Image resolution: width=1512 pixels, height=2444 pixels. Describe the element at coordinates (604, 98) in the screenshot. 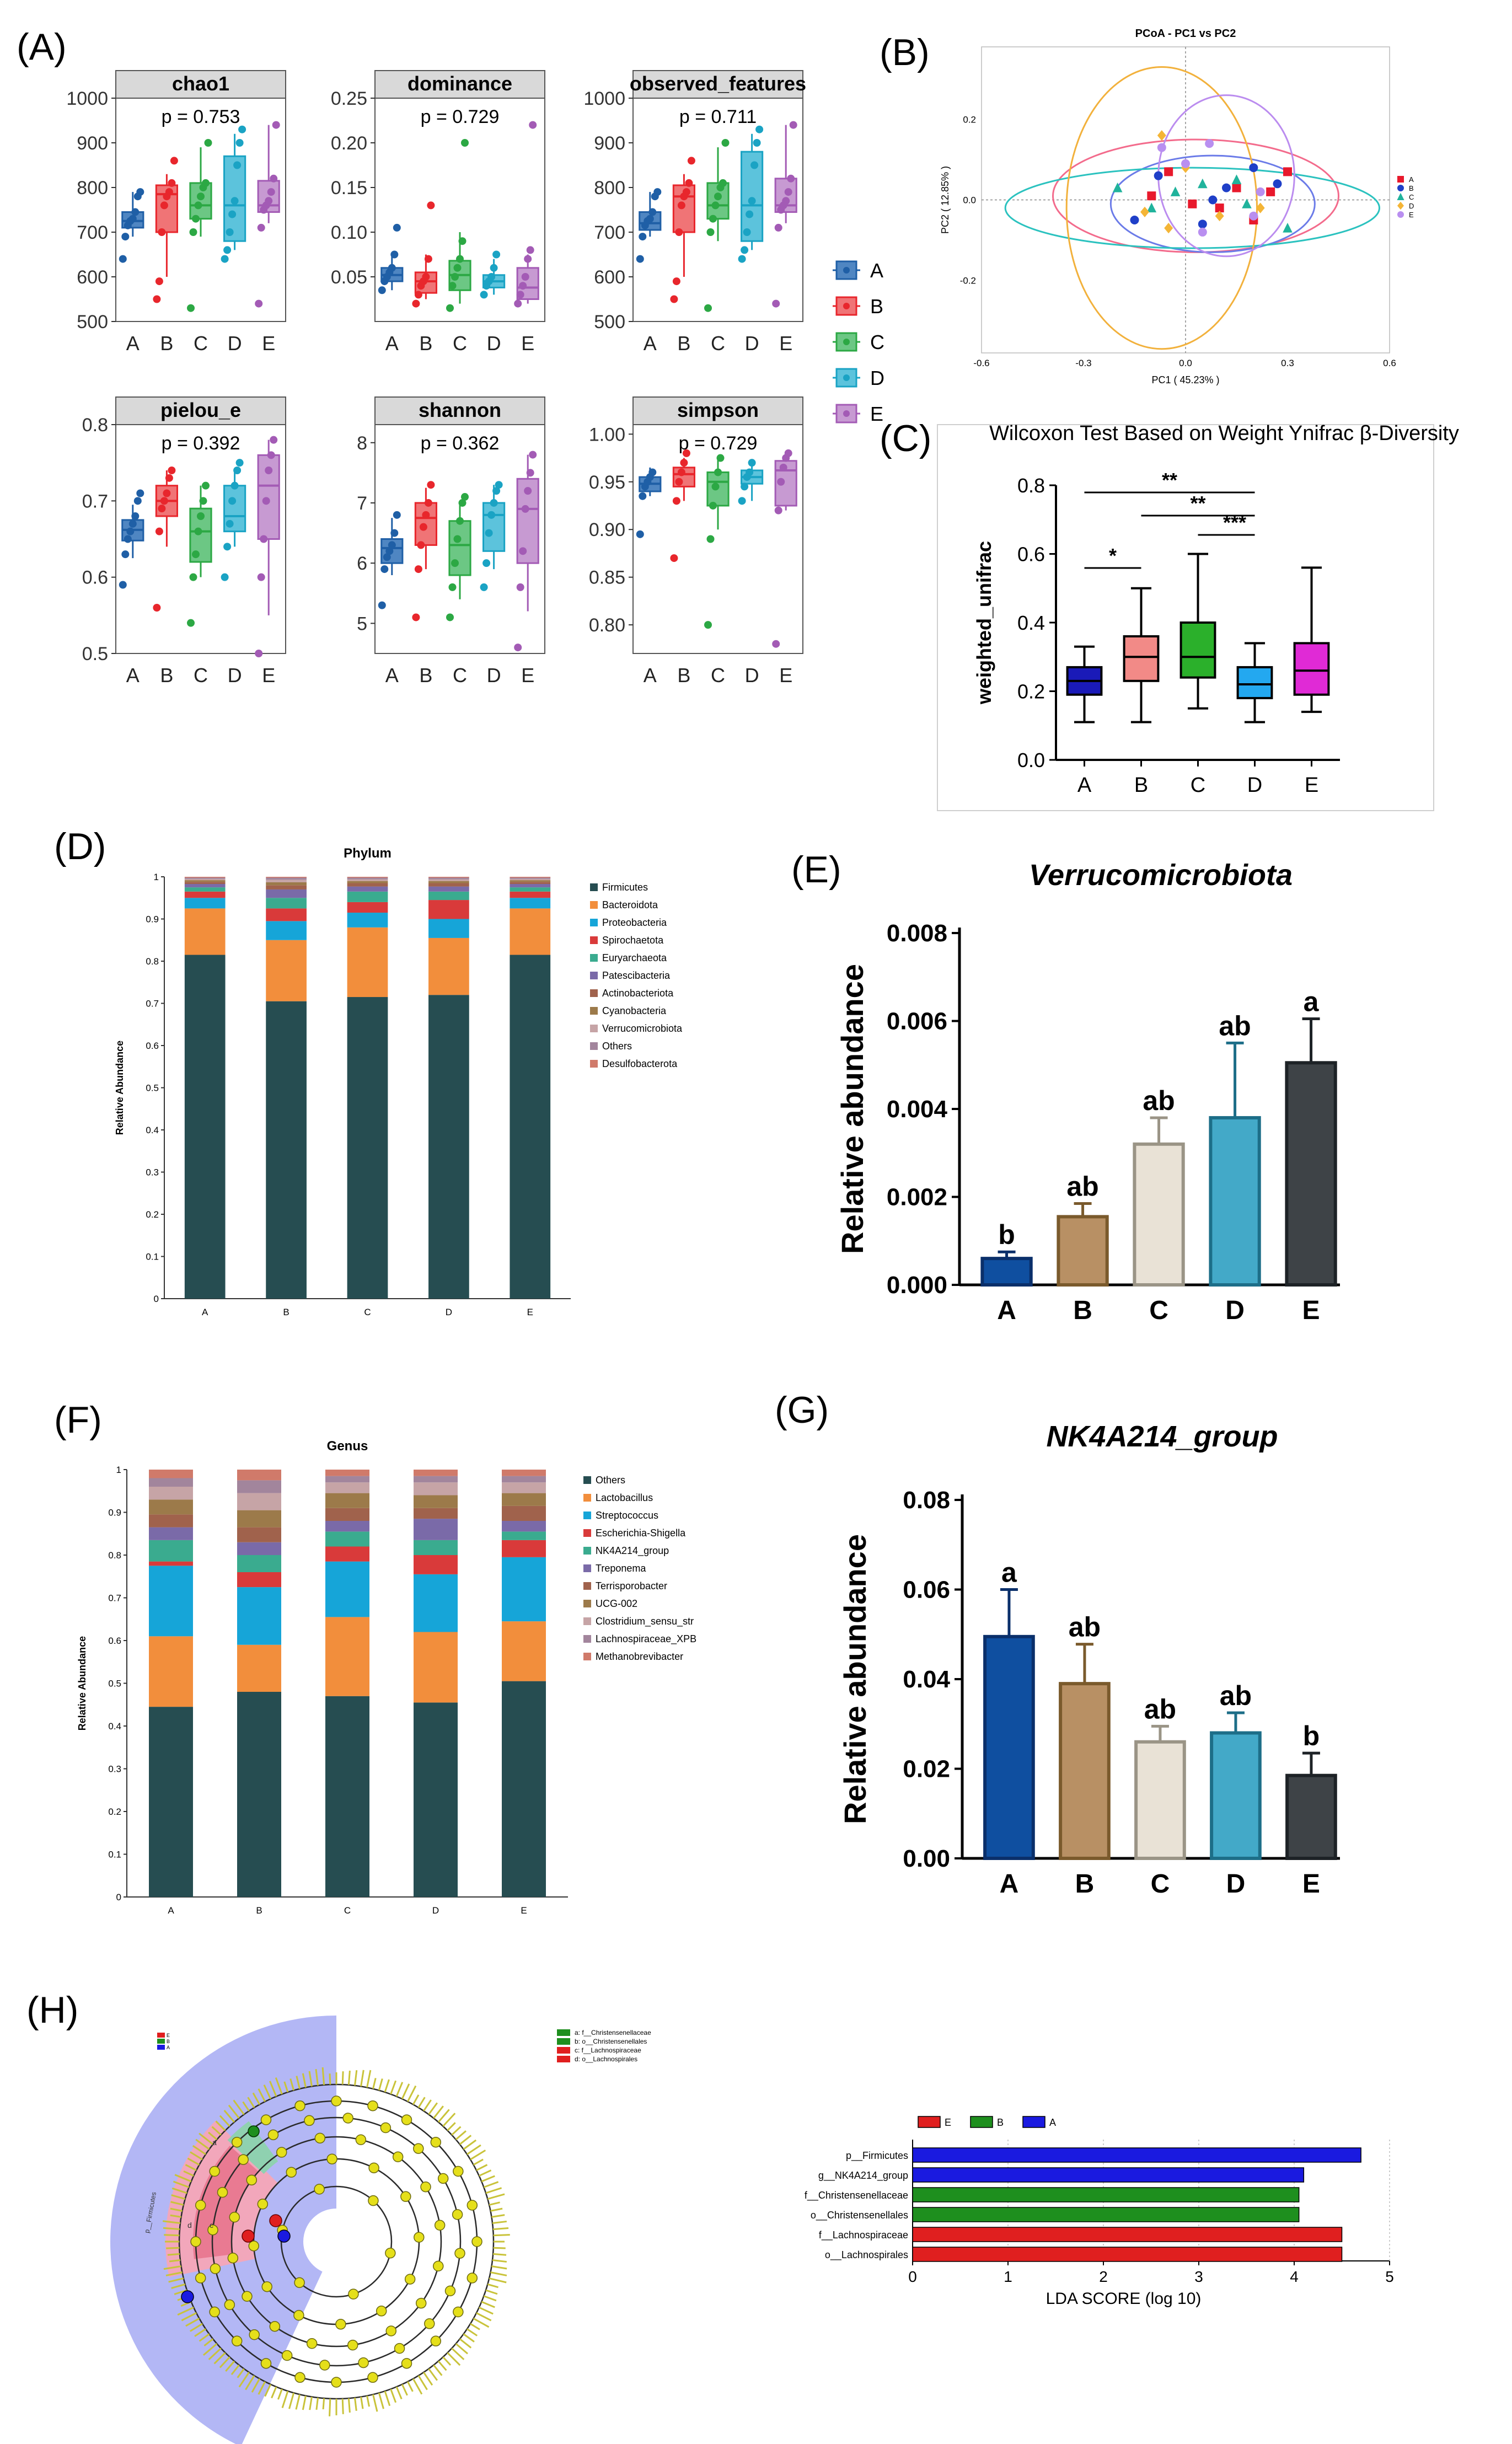

I see `y-tick-label: 1000` at that location.